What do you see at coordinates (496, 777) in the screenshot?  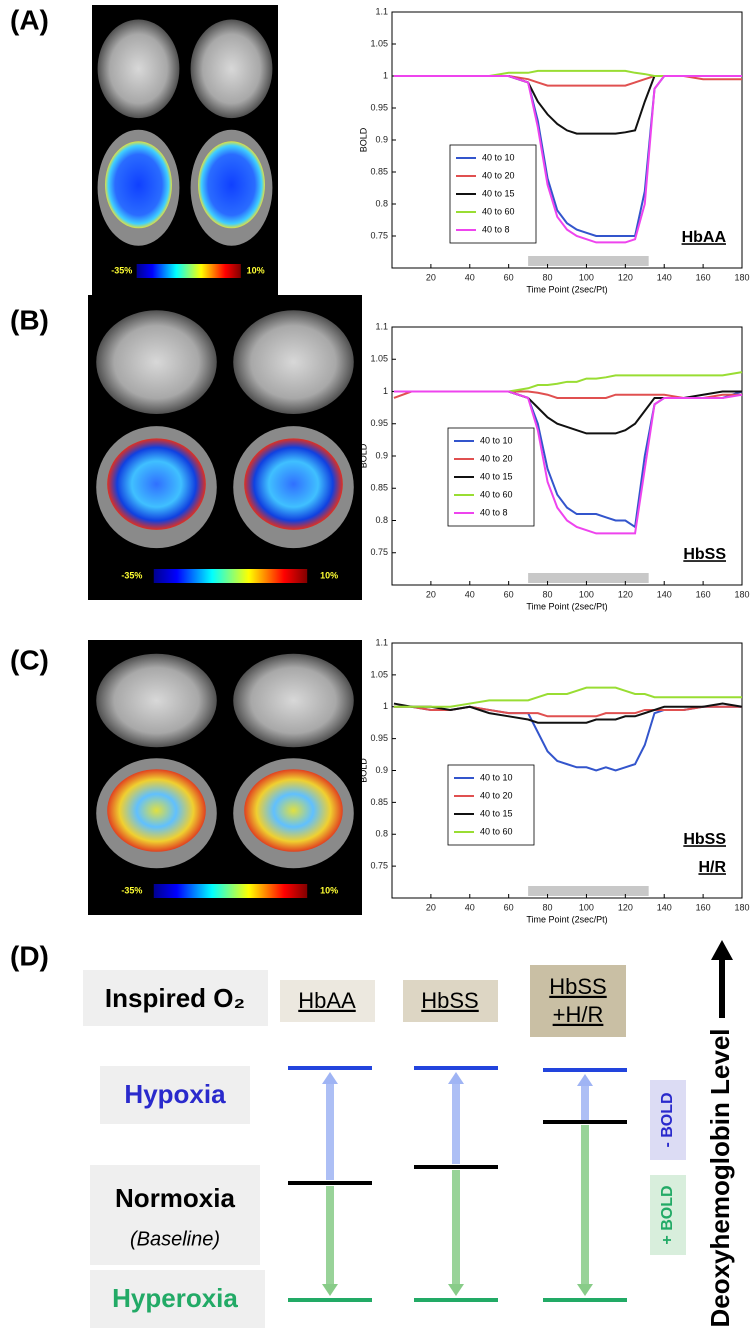 I see `legend-label: 40 to 10` at bounding box center [496, 777].